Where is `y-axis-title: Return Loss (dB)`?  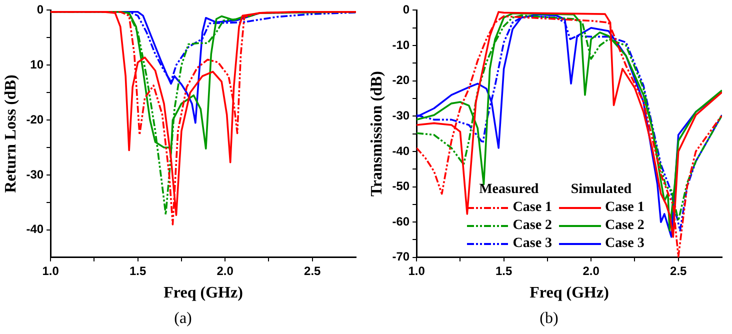 y-axis-title: Return Loss (dB) is located at coordinates (11, 133).